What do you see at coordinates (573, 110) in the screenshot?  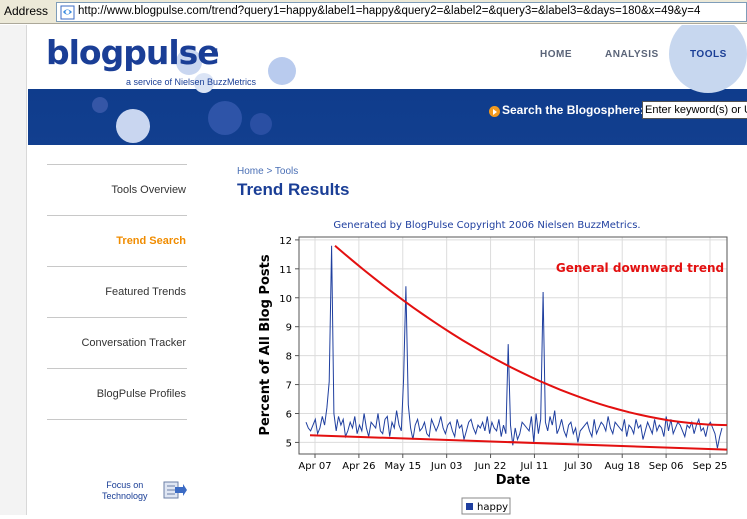 I see `search-label: Search the Blogosphere:` at bounding box center [573, 110].